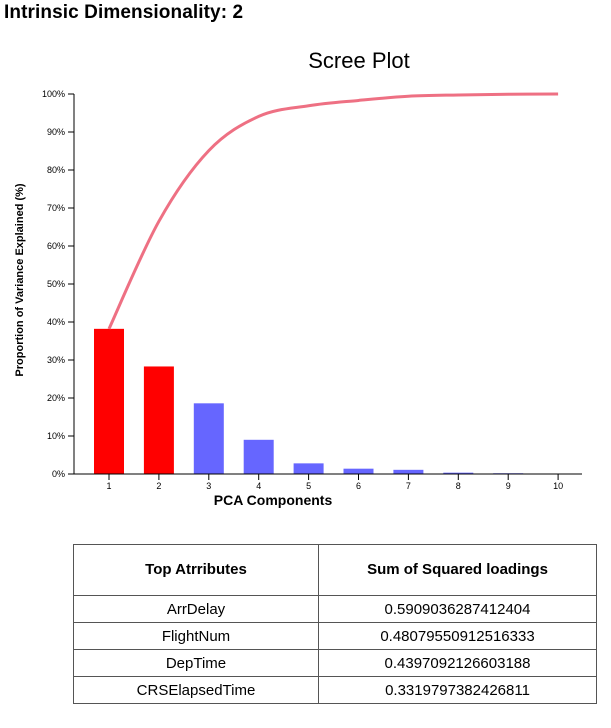 The image size is (611, 728). I want to click on y-tick-label: 50%, so click(56, 284).